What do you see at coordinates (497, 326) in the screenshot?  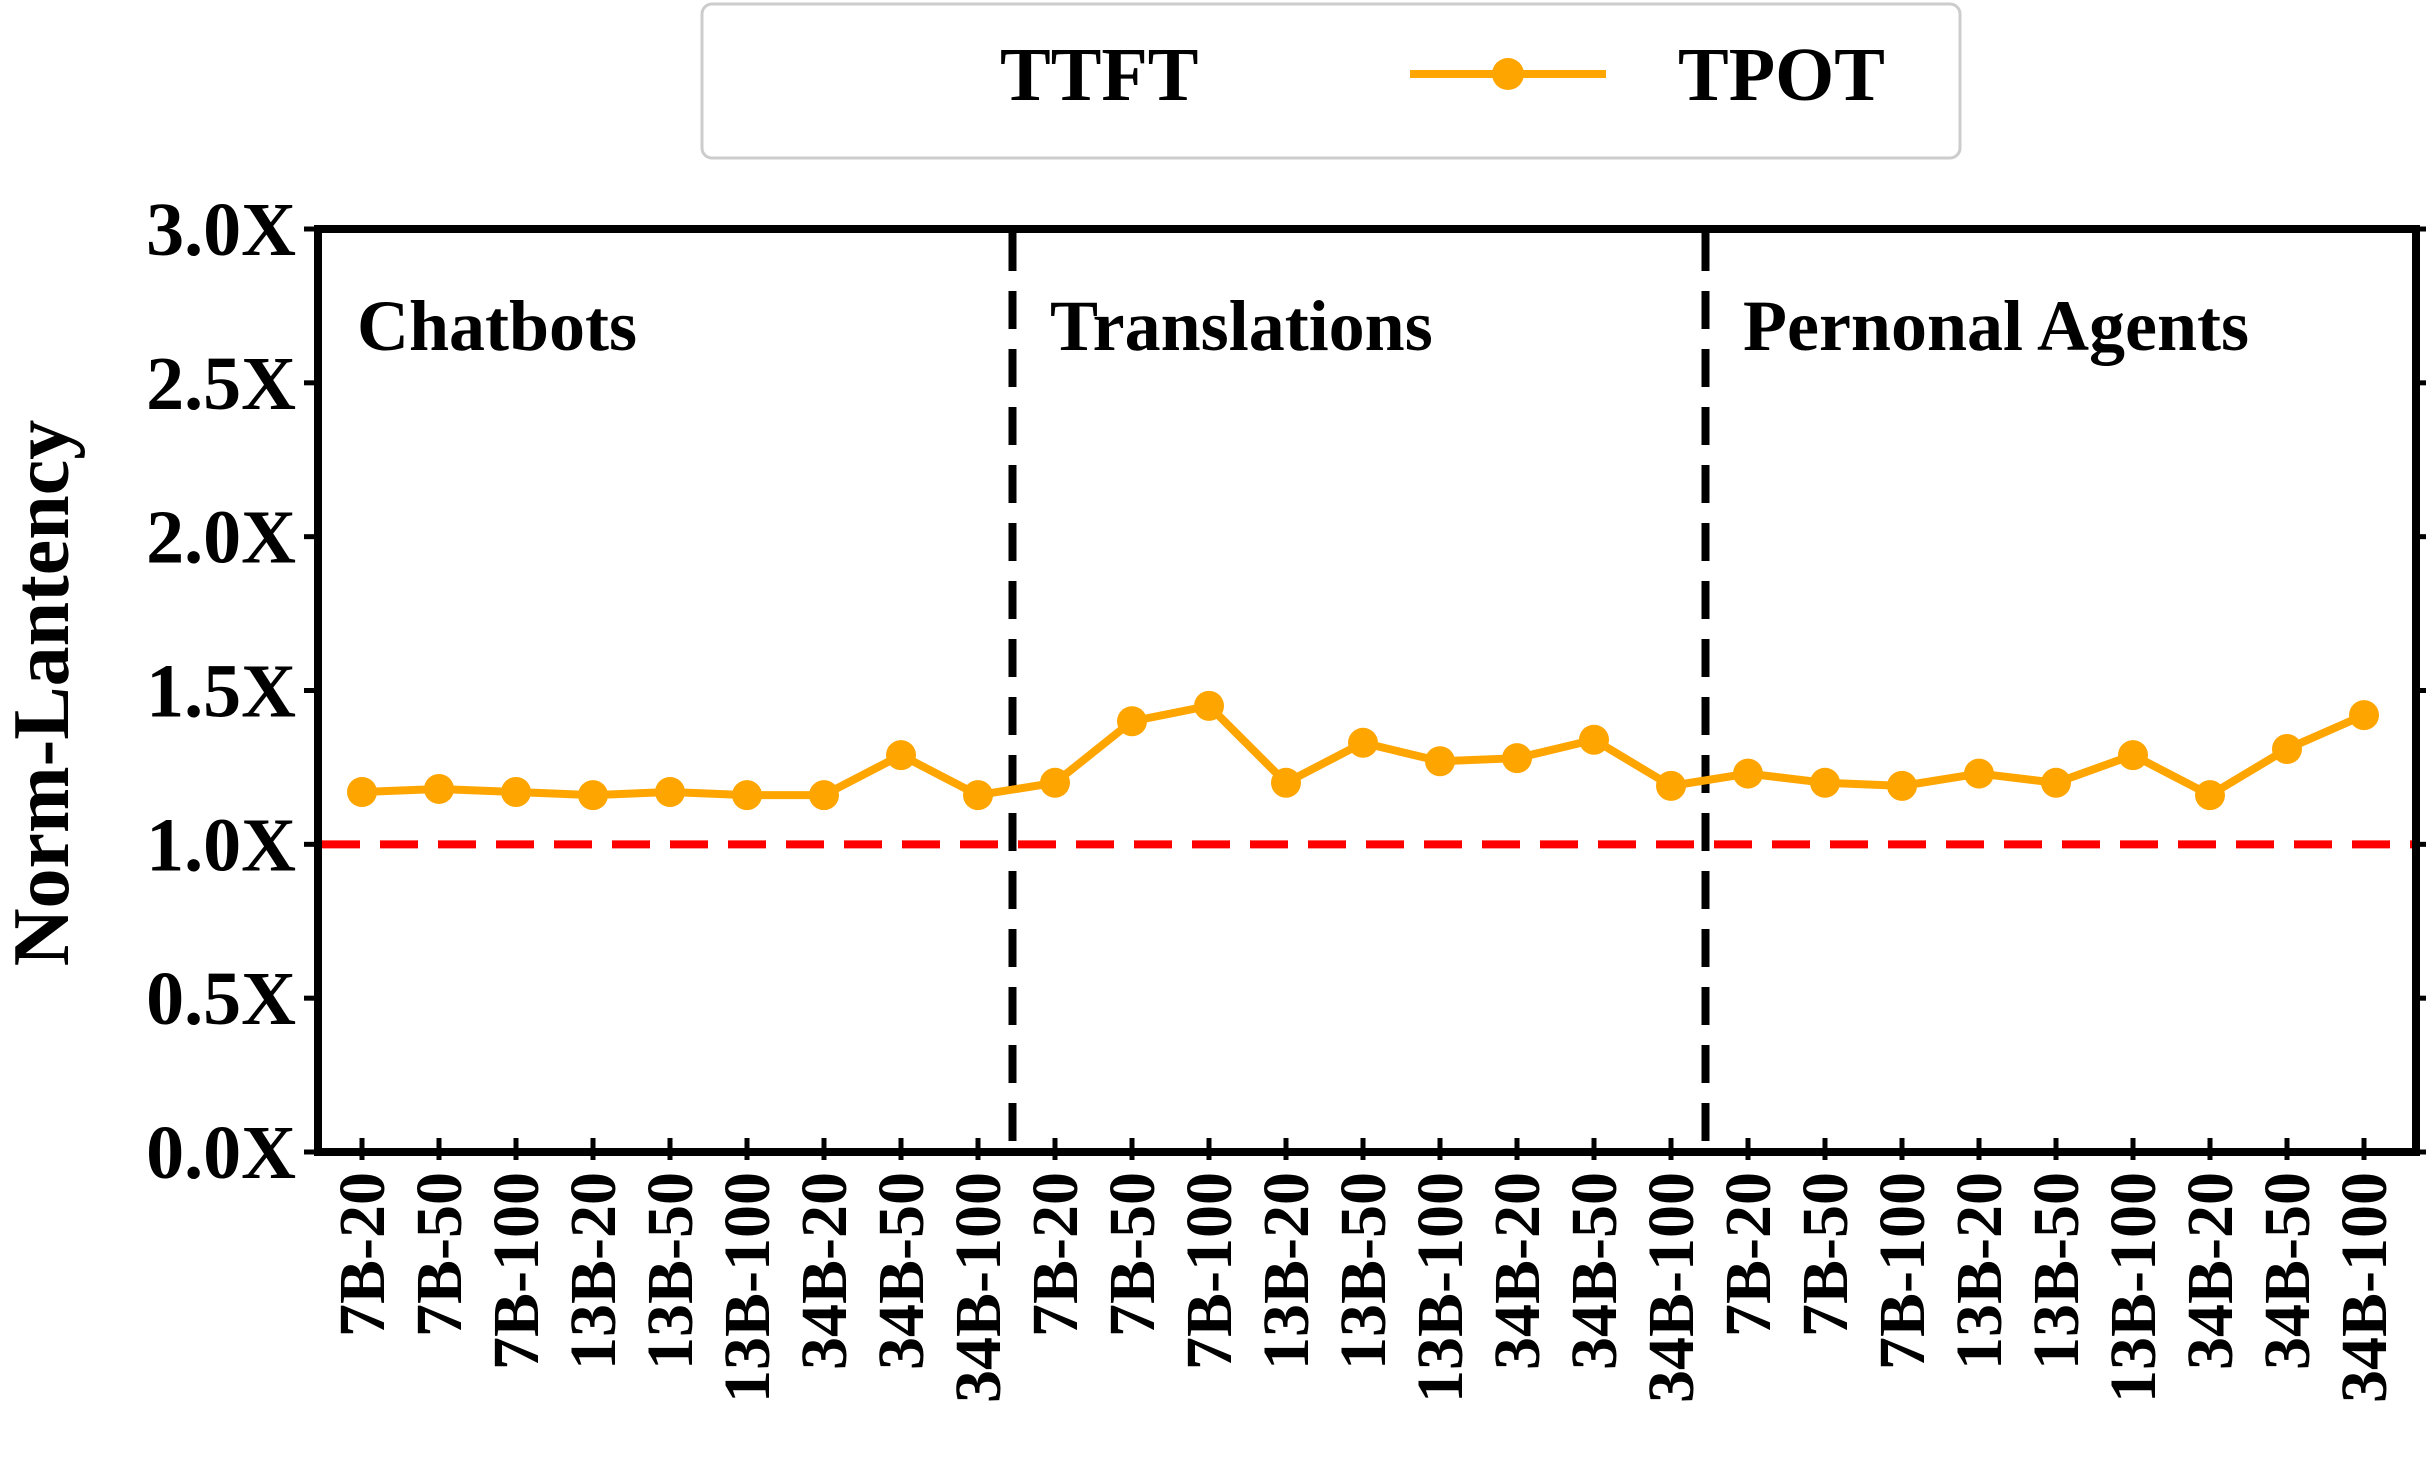 I see `section-label-chatbots: Chatbots` at bounding box center [497, 326].